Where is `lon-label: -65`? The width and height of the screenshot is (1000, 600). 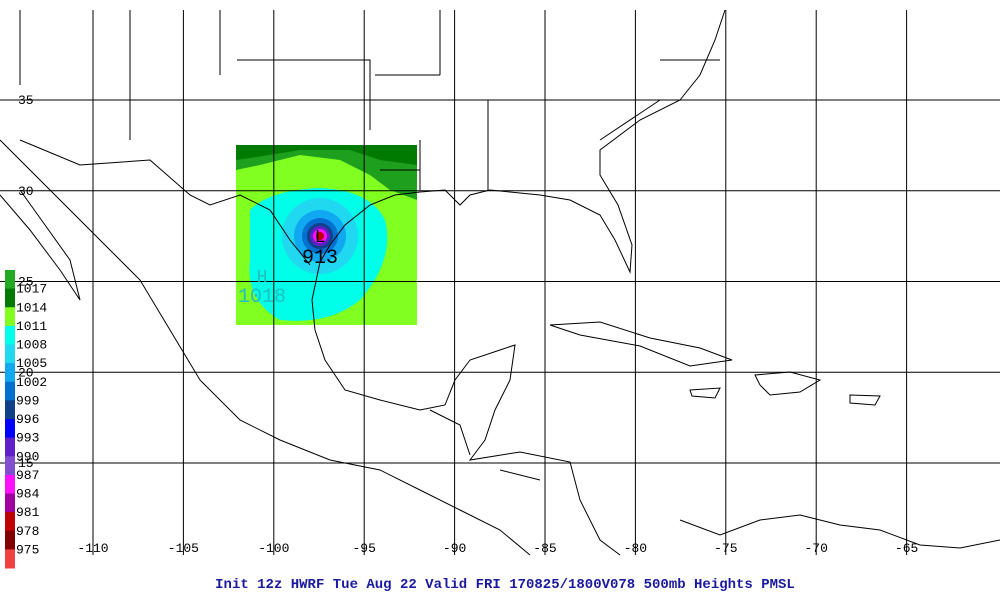 lon-label: -65 is located at coordinates (906, 548).